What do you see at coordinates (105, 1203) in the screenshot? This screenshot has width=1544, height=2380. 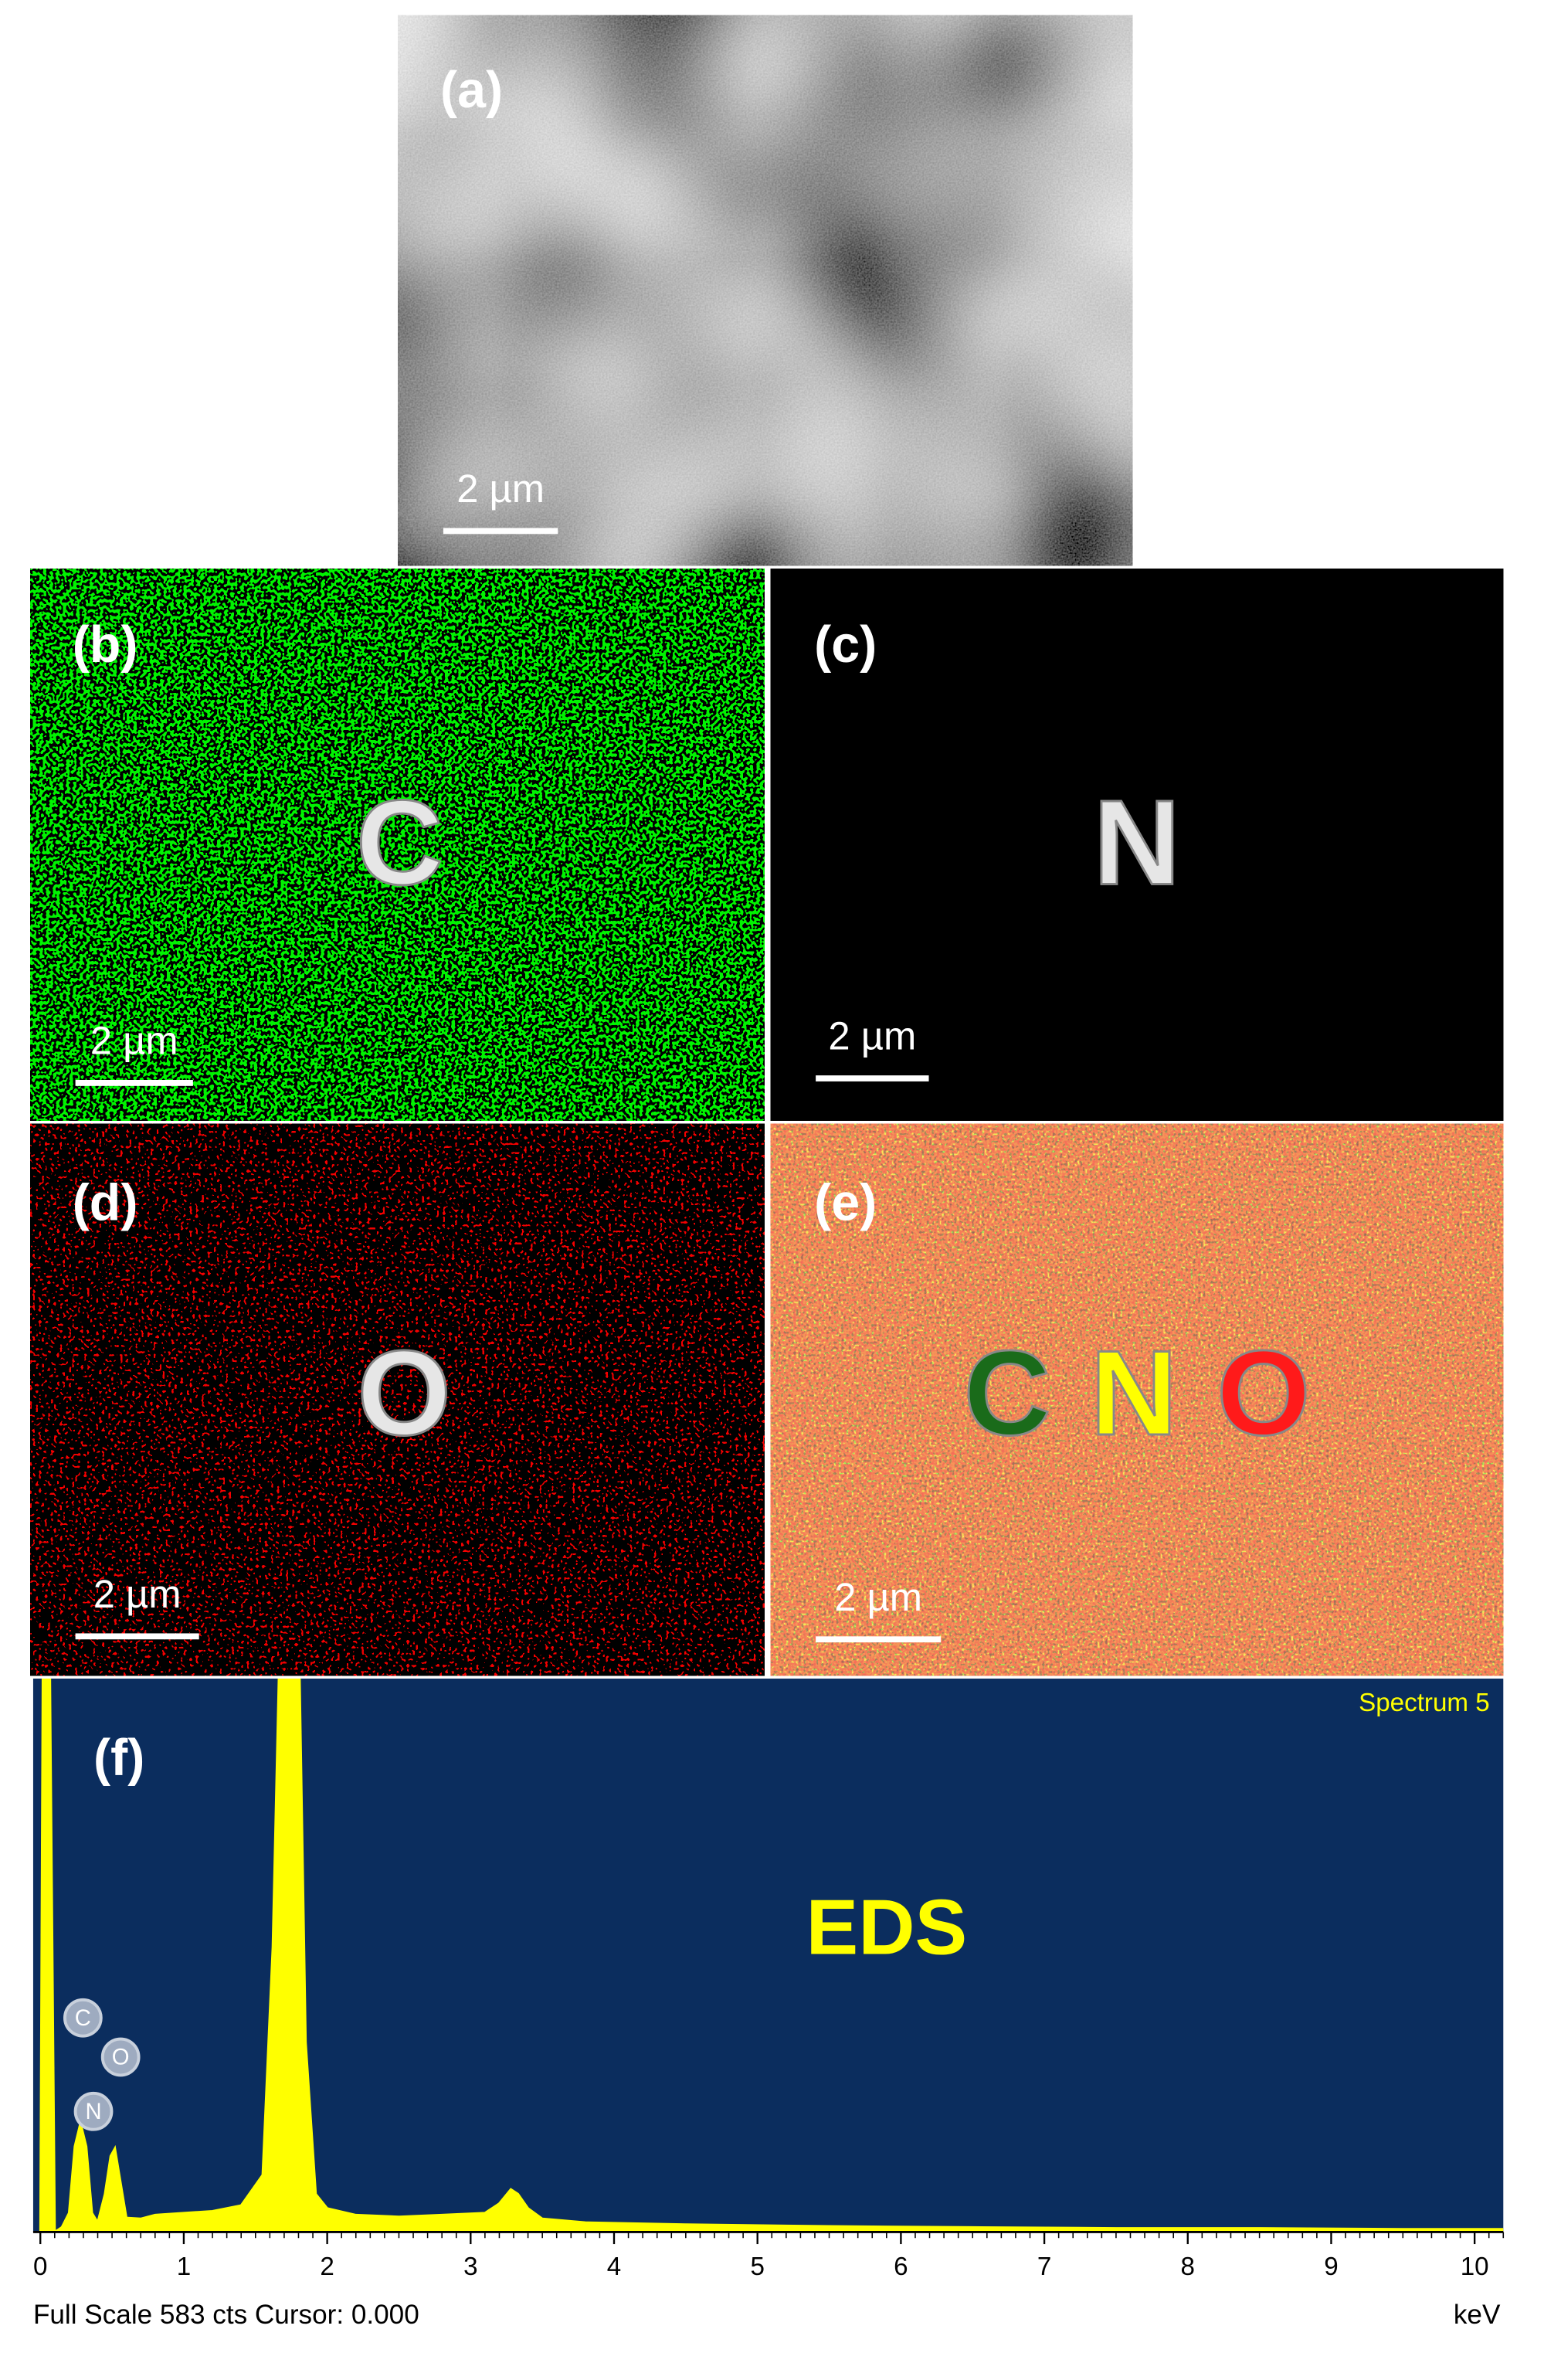 I see `panel-label: (d)` at bounding box center [105, 1203].